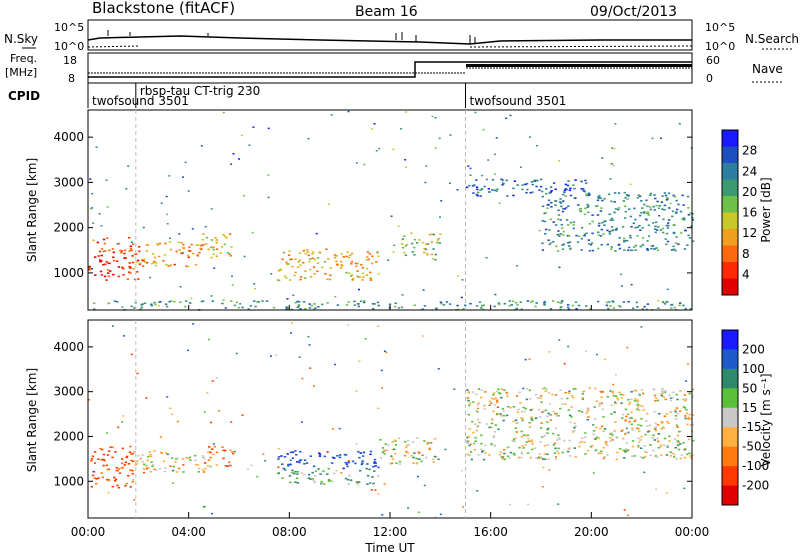 The image size is (800, 554). Describe the element at coordinates (140, 101) in the screenshot. I see `cpid-program-label: twofsound 3501` at that location.